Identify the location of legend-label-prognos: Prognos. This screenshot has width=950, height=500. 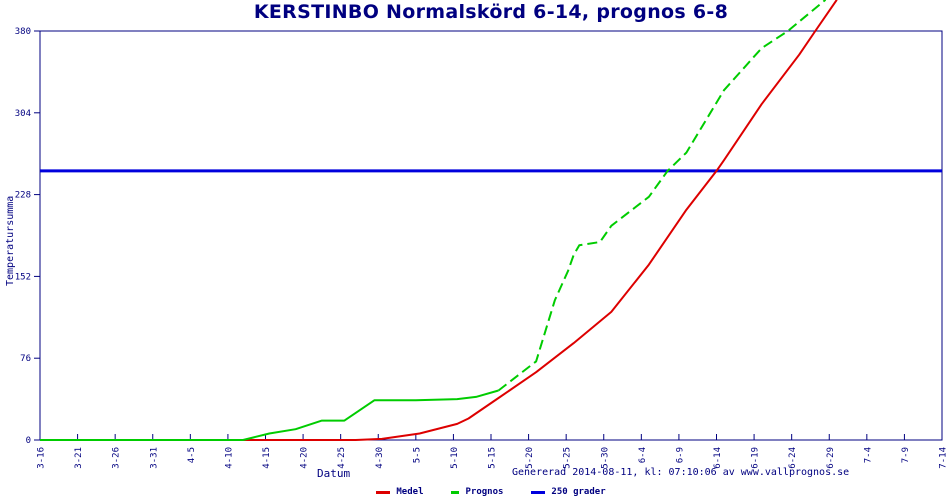
(484, 492).